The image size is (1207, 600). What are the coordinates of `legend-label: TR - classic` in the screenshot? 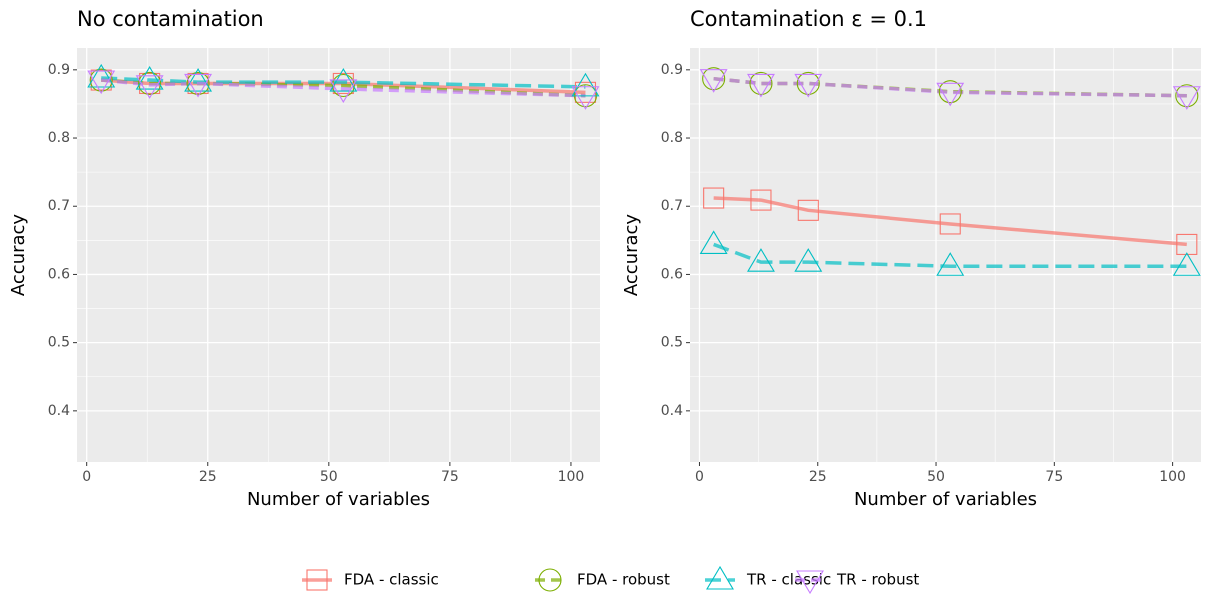 It's located at (788, 580).